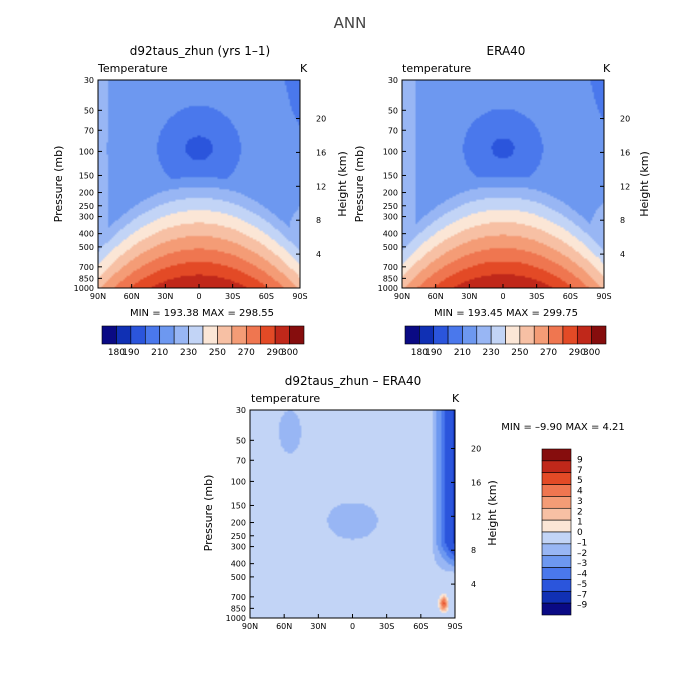 This screenshot has height=700, width=700. Describe the element at coordinates (603, 296) in the screenshot. I see `x-tick-label: 90S` at that location.